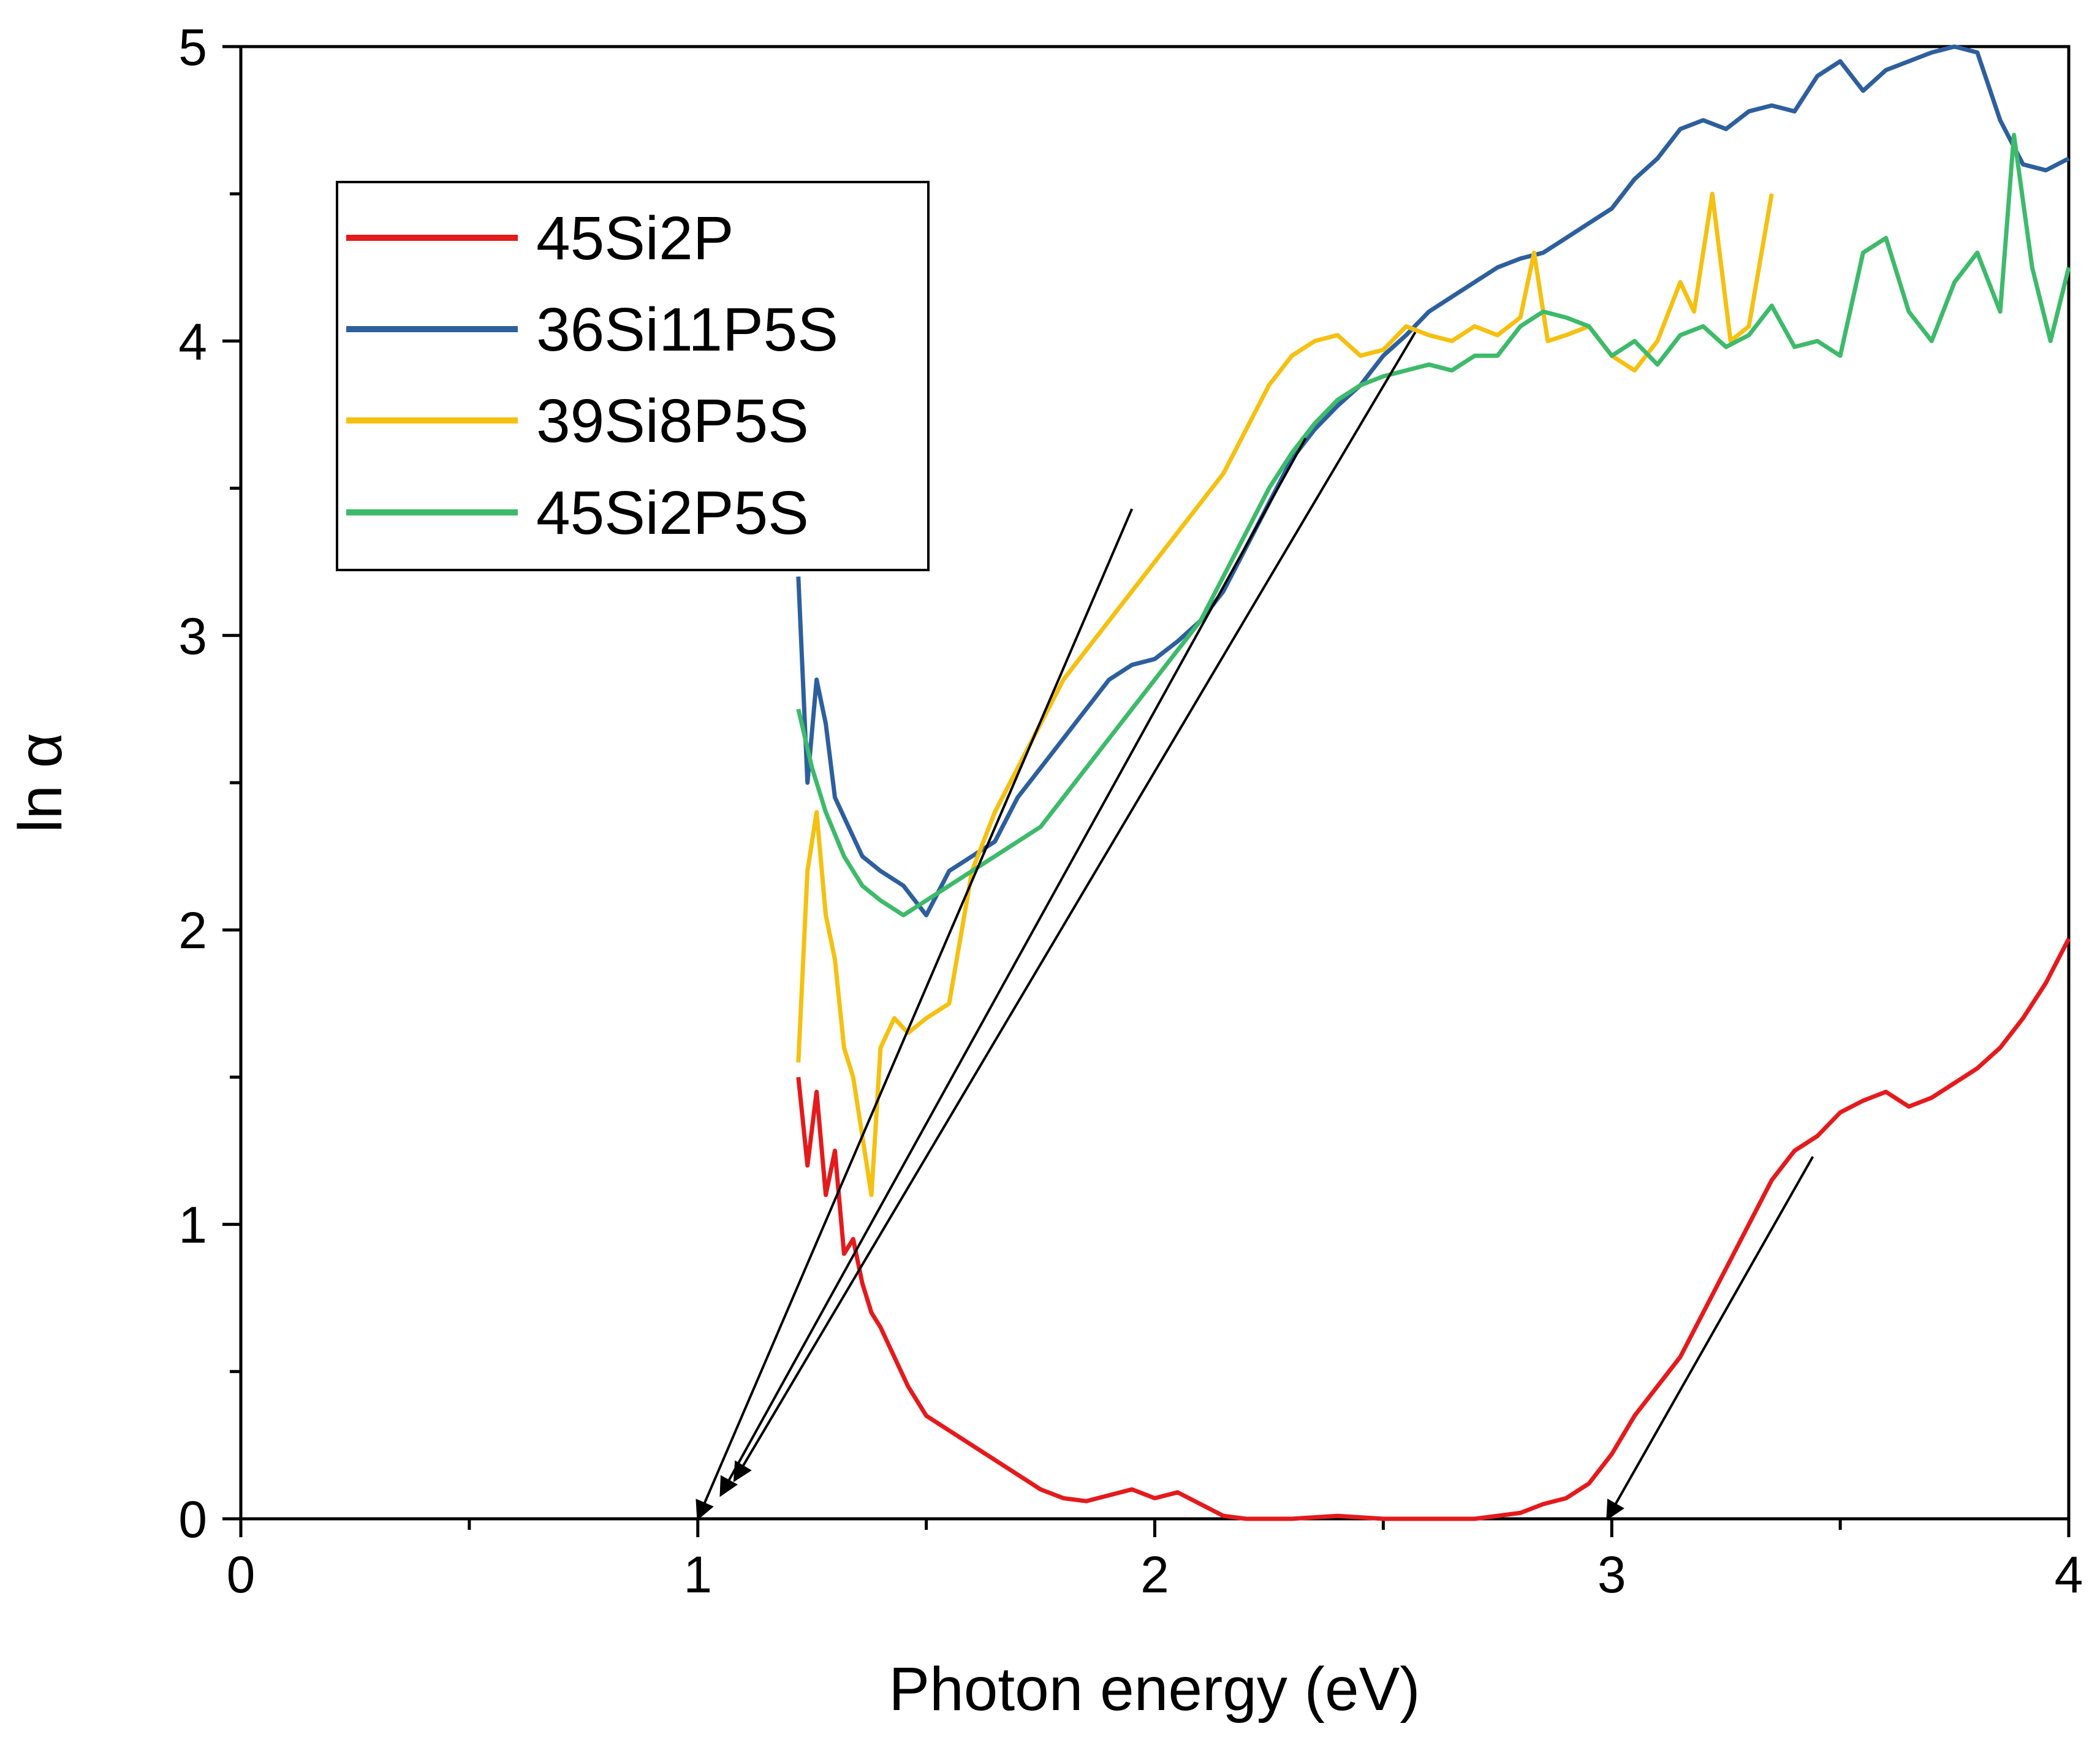 Image resolution: width=2100 pixels, height=1756 pixels. I want to click on y-tick-label: 2, so click(192, 930).